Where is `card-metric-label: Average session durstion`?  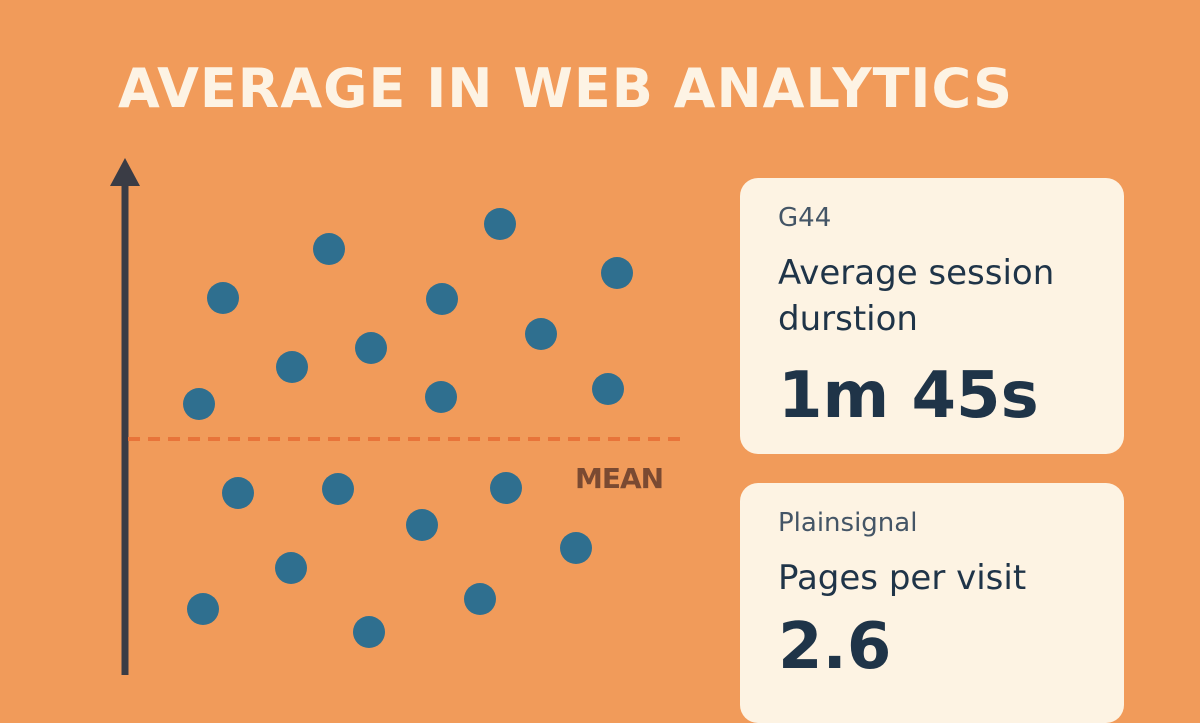 card-metric-label: Average session durstion is located at coordinates (916, 296).